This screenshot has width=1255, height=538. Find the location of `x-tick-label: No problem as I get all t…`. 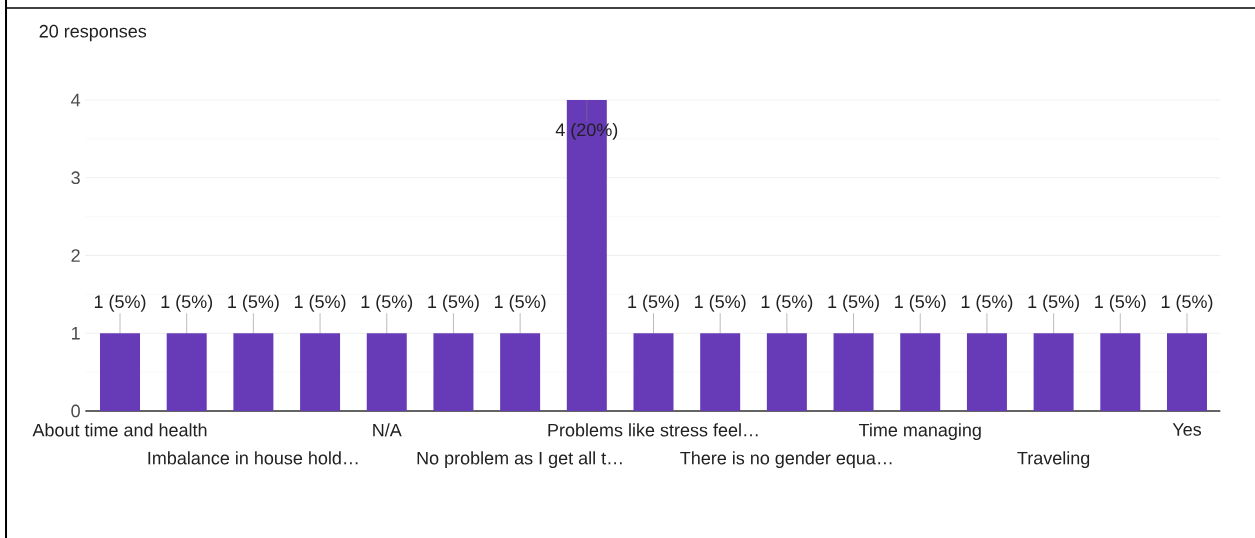

x-tick-label: No problem as I get all t… is located at coordinates (519, 460).